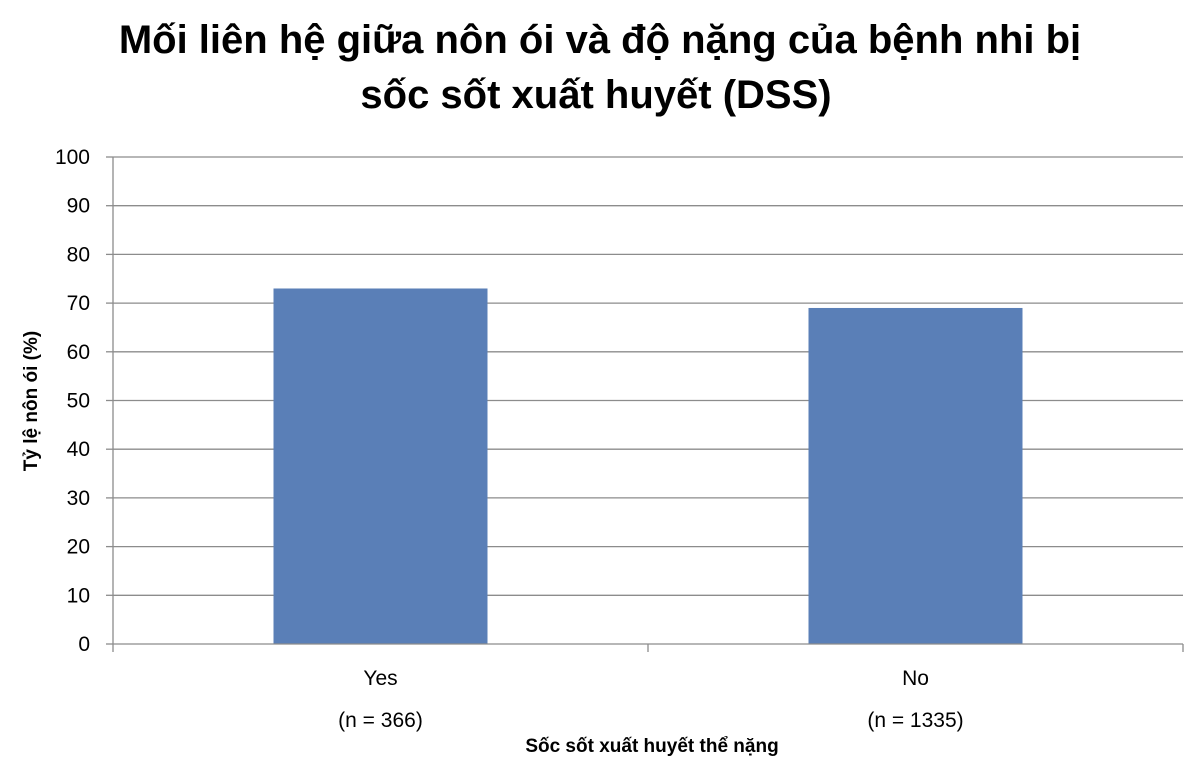  What do you see at coordinates (380, 466) in the screenshot?
I see `bar-yes` at bounding box center [380, 466].